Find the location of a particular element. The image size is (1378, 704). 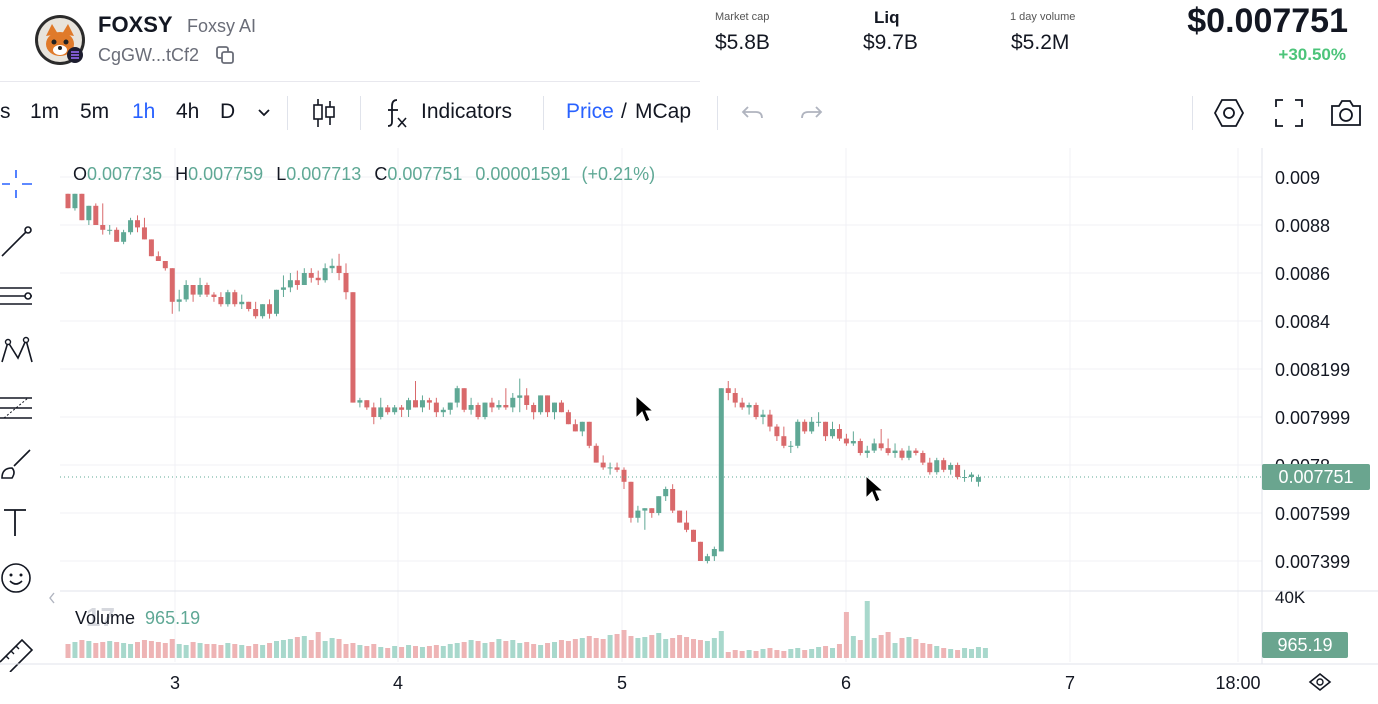

candle-type-icon is located at coordinates (324, 113).